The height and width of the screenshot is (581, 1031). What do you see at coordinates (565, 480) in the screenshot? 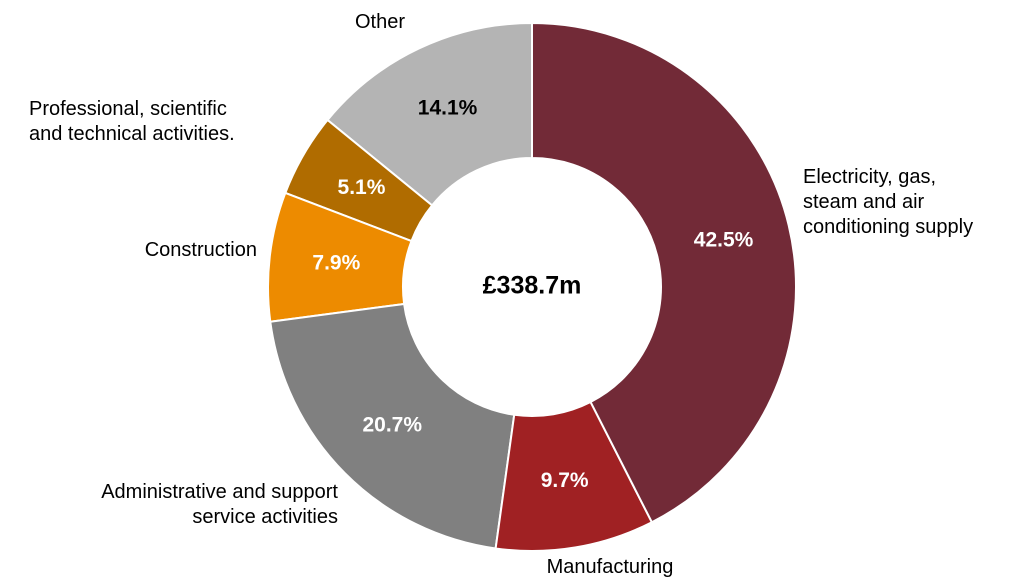
I see `value-label: 9.7%` at bounding box center [565, 480].